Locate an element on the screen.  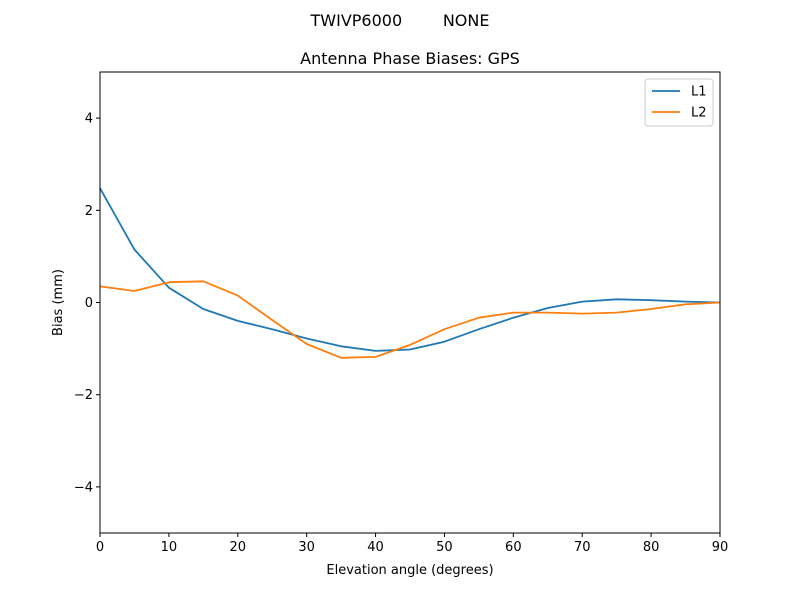
y-tick-label: −4 is located at coordinates (83, 487).